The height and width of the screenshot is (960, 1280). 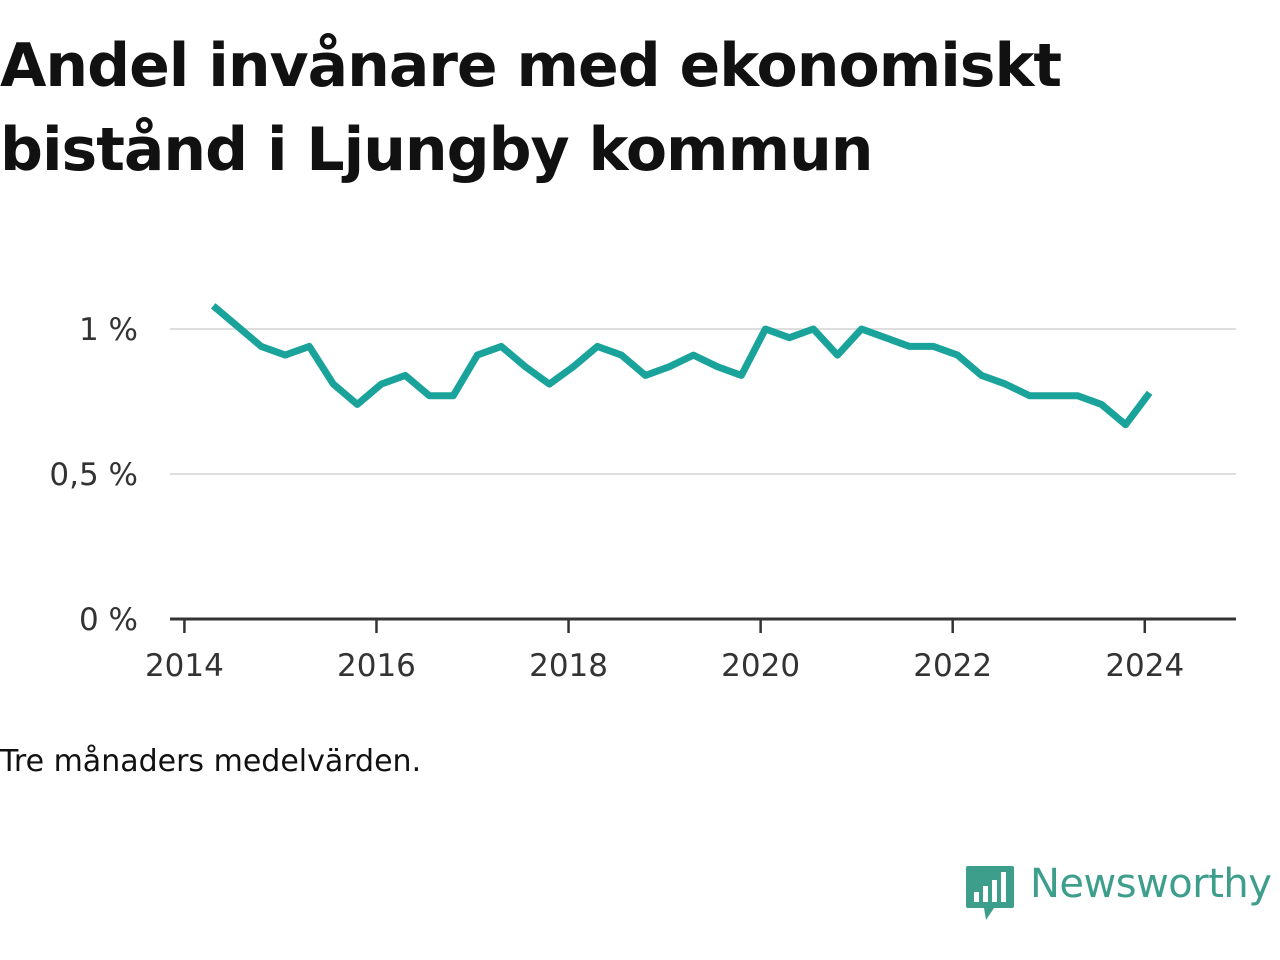 I want to click on chart-note: Tre månaders medelvärden., so click(x=211, y=761).